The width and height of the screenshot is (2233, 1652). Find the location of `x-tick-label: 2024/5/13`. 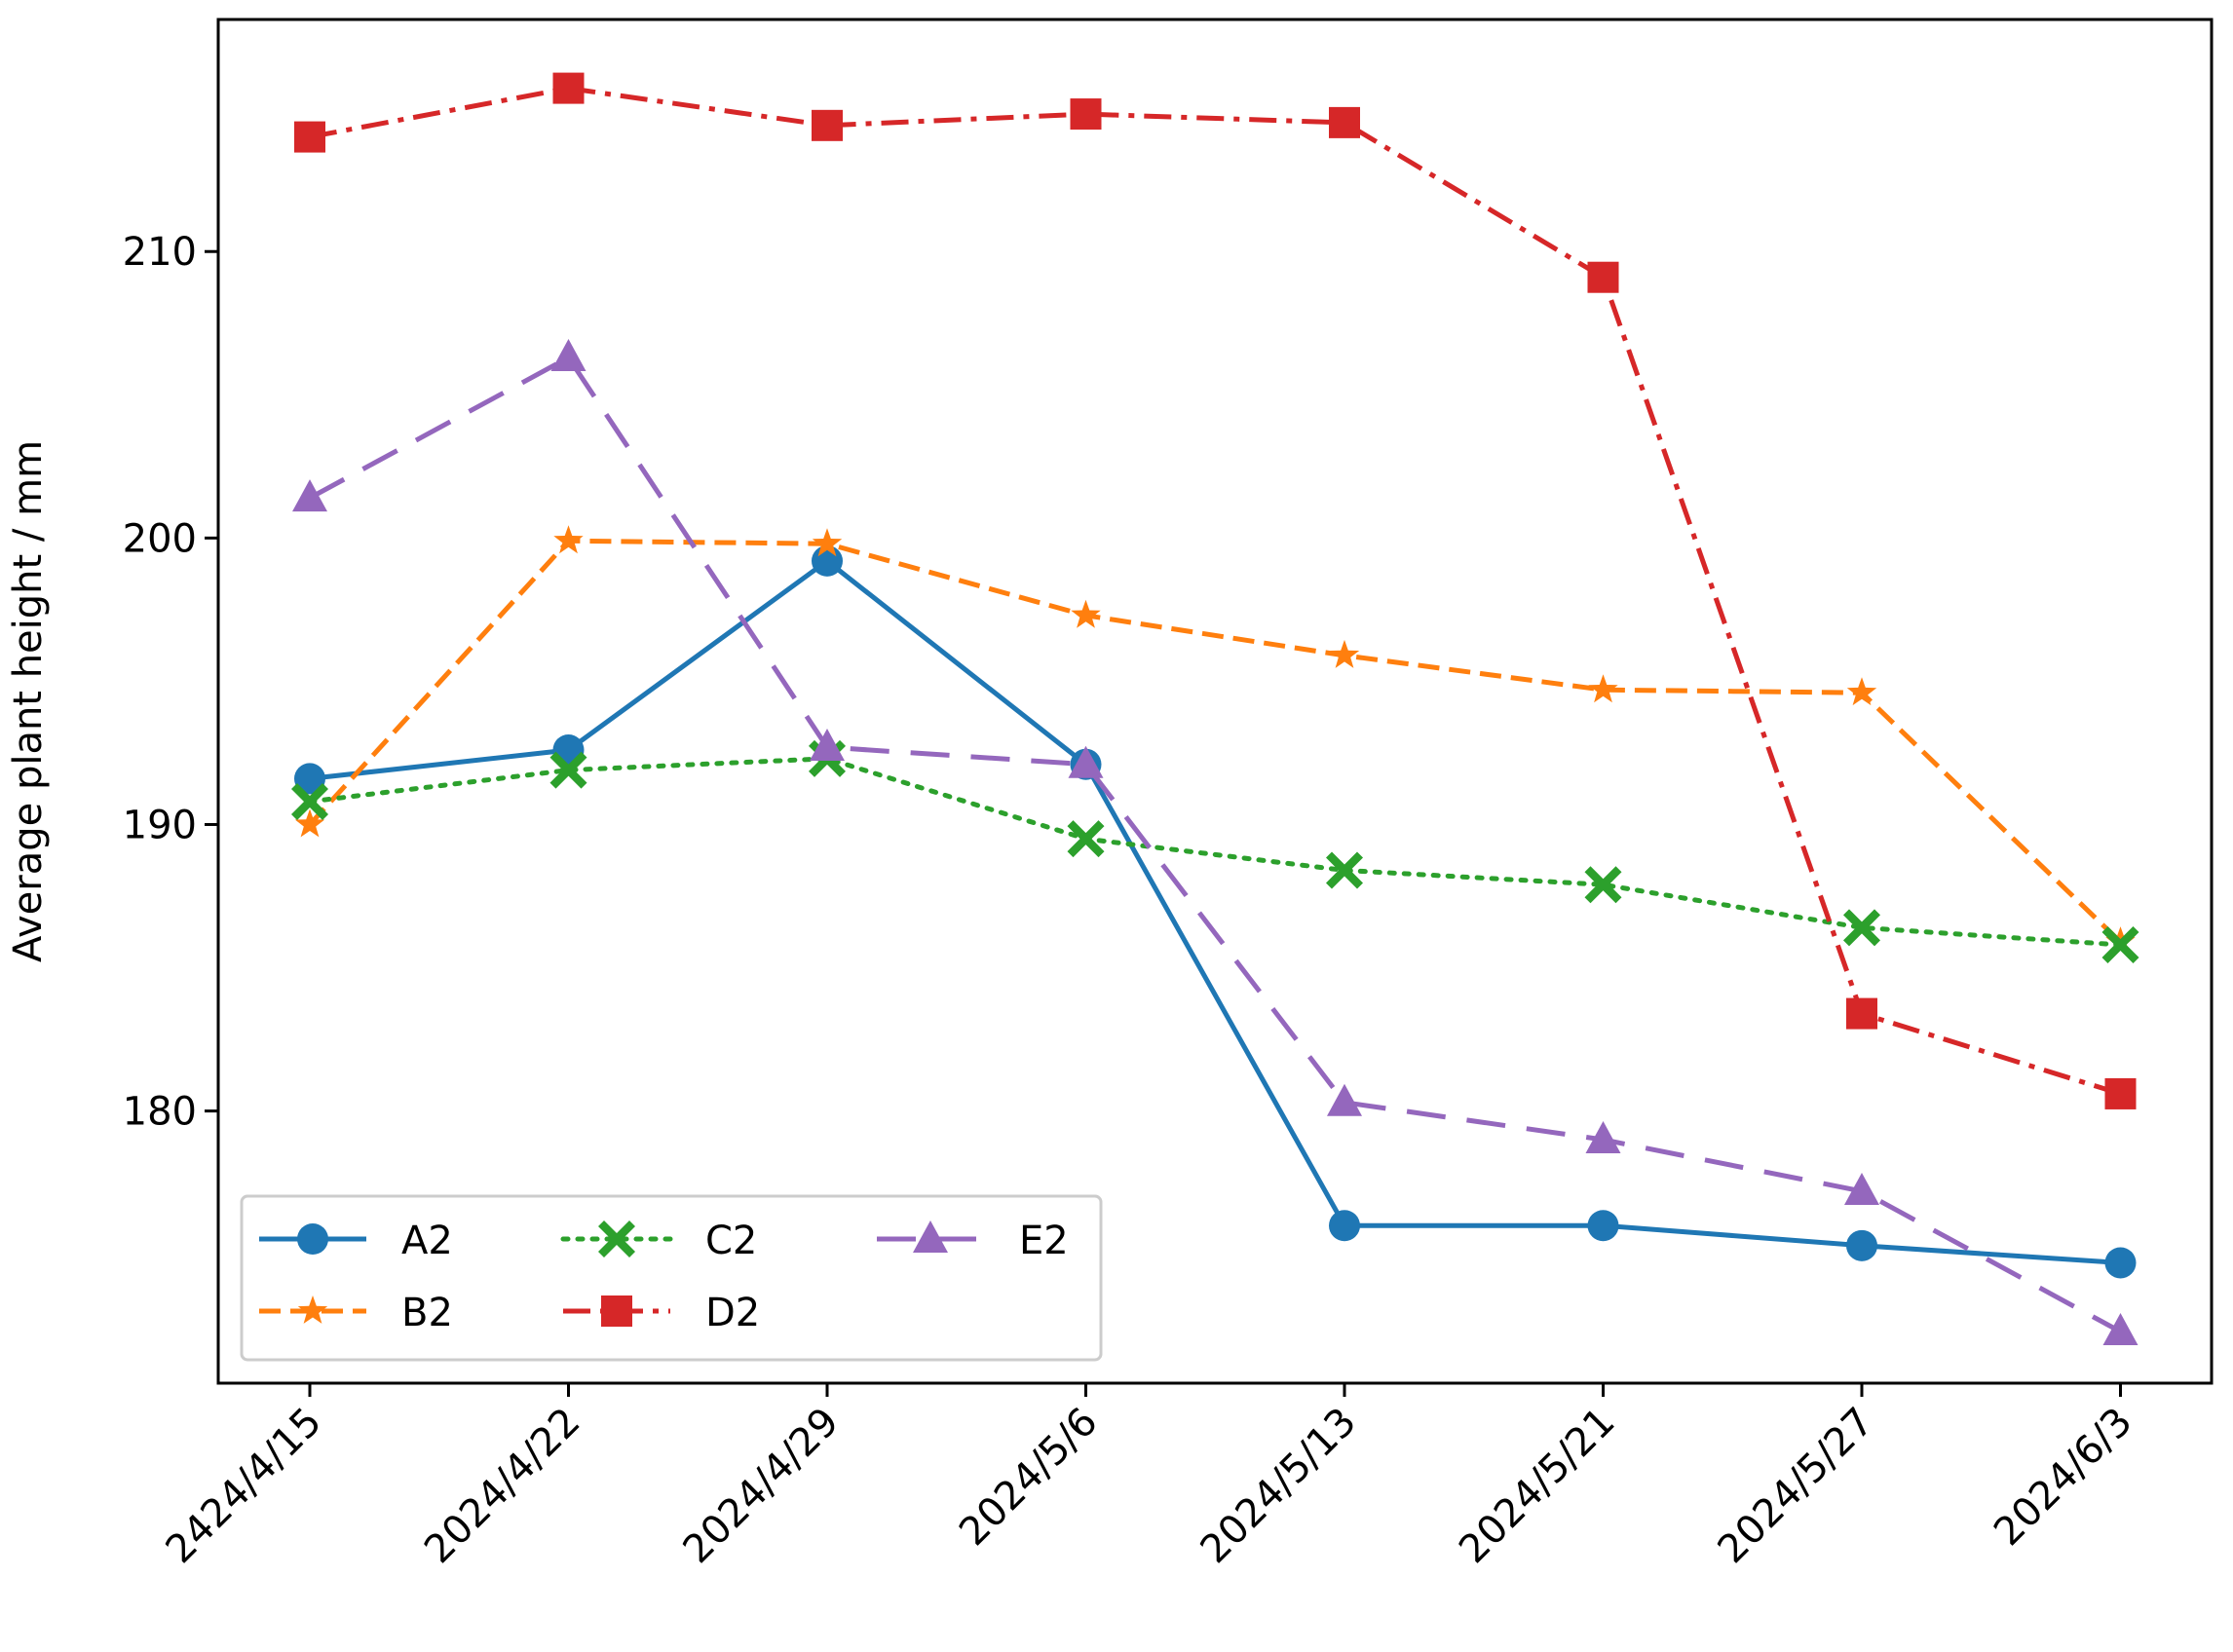

x-tick-label: 2024/5/13 is located at coordinates (1279, 1487).